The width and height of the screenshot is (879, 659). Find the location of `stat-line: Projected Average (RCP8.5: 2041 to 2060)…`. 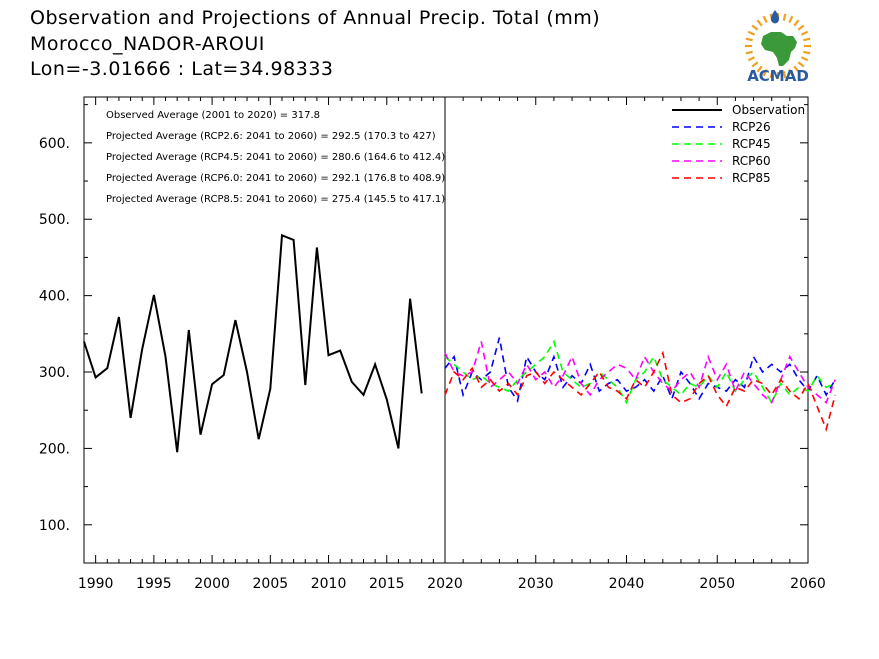

stat-line: Projected Average (RCP8.5: 2041 to 2060)… is located at coordinates (275, 199).